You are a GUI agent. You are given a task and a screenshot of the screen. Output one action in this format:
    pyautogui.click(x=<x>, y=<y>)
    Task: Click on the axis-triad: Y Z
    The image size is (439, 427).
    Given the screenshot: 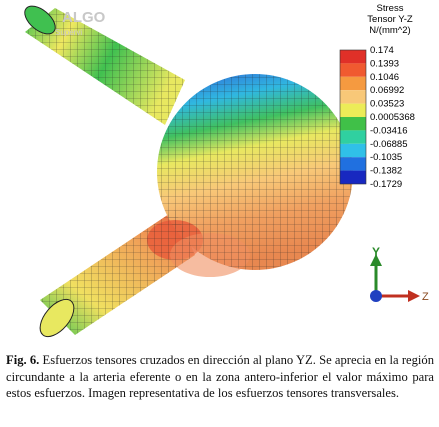 What is the action you would take?
    pyautogui.click(x=399, y=274)
    